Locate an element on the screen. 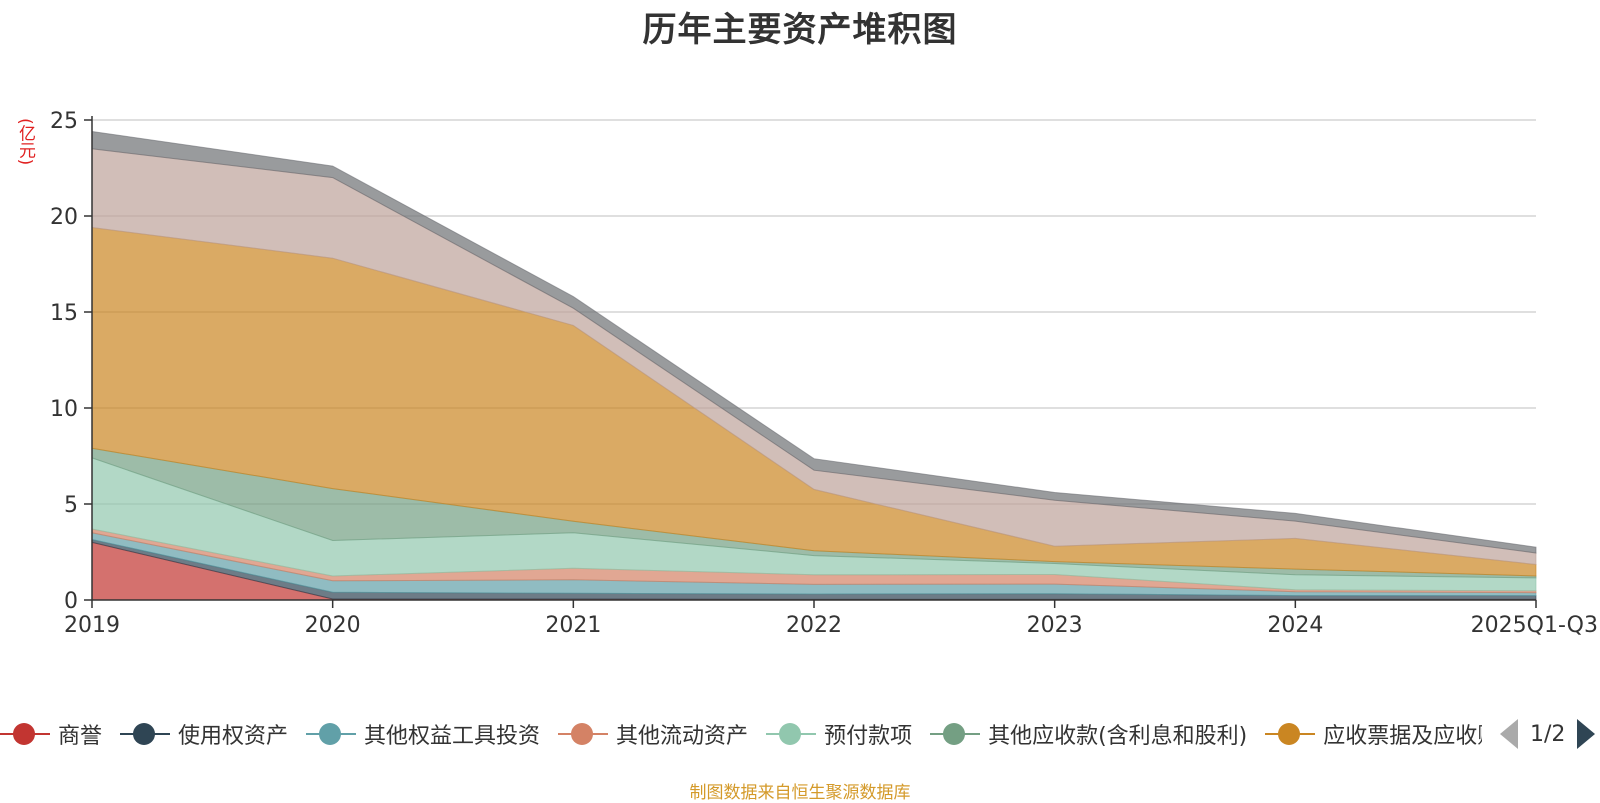  legend-label: 其他流动资产 is located at coordinates (682, 736).